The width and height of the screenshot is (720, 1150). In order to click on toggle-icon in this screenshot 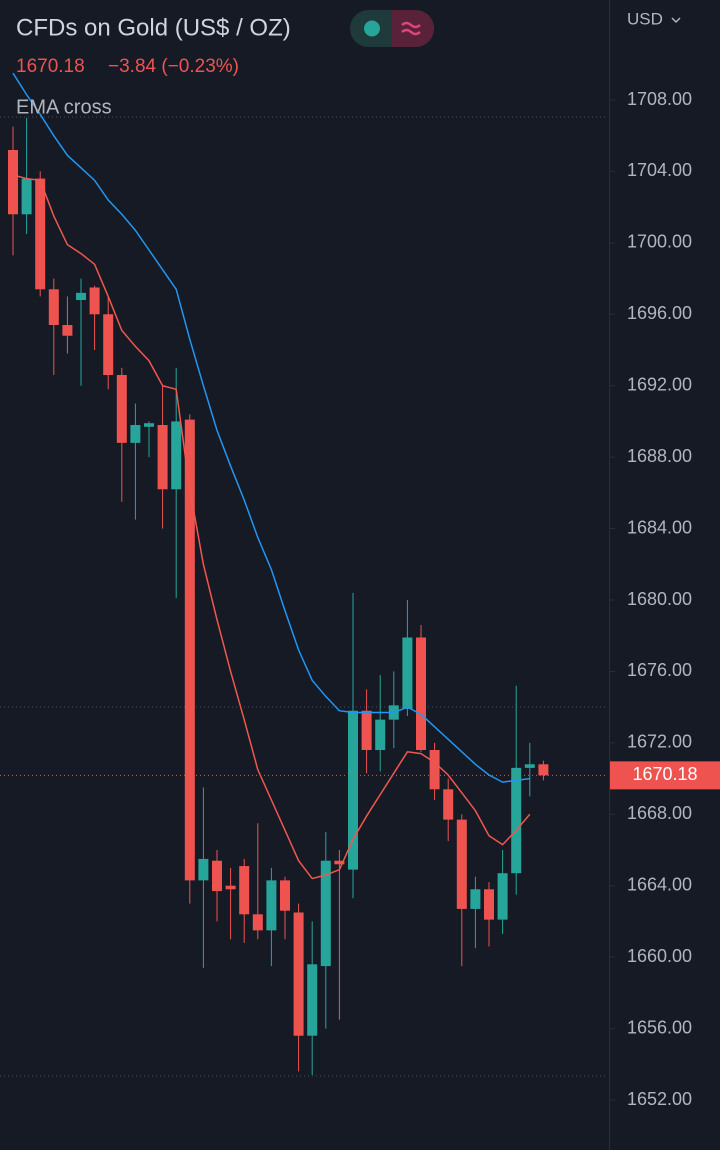, I will do `click(411, 28)`.